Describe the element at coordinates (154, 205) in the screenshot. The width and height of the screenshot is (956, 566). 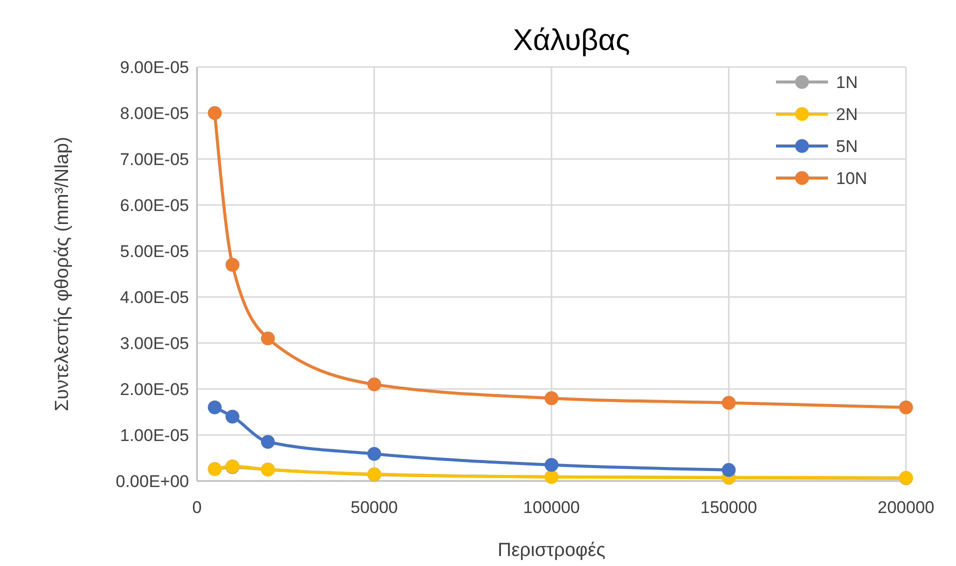
I see `y-tick-label: 6.00E-05` at that location.